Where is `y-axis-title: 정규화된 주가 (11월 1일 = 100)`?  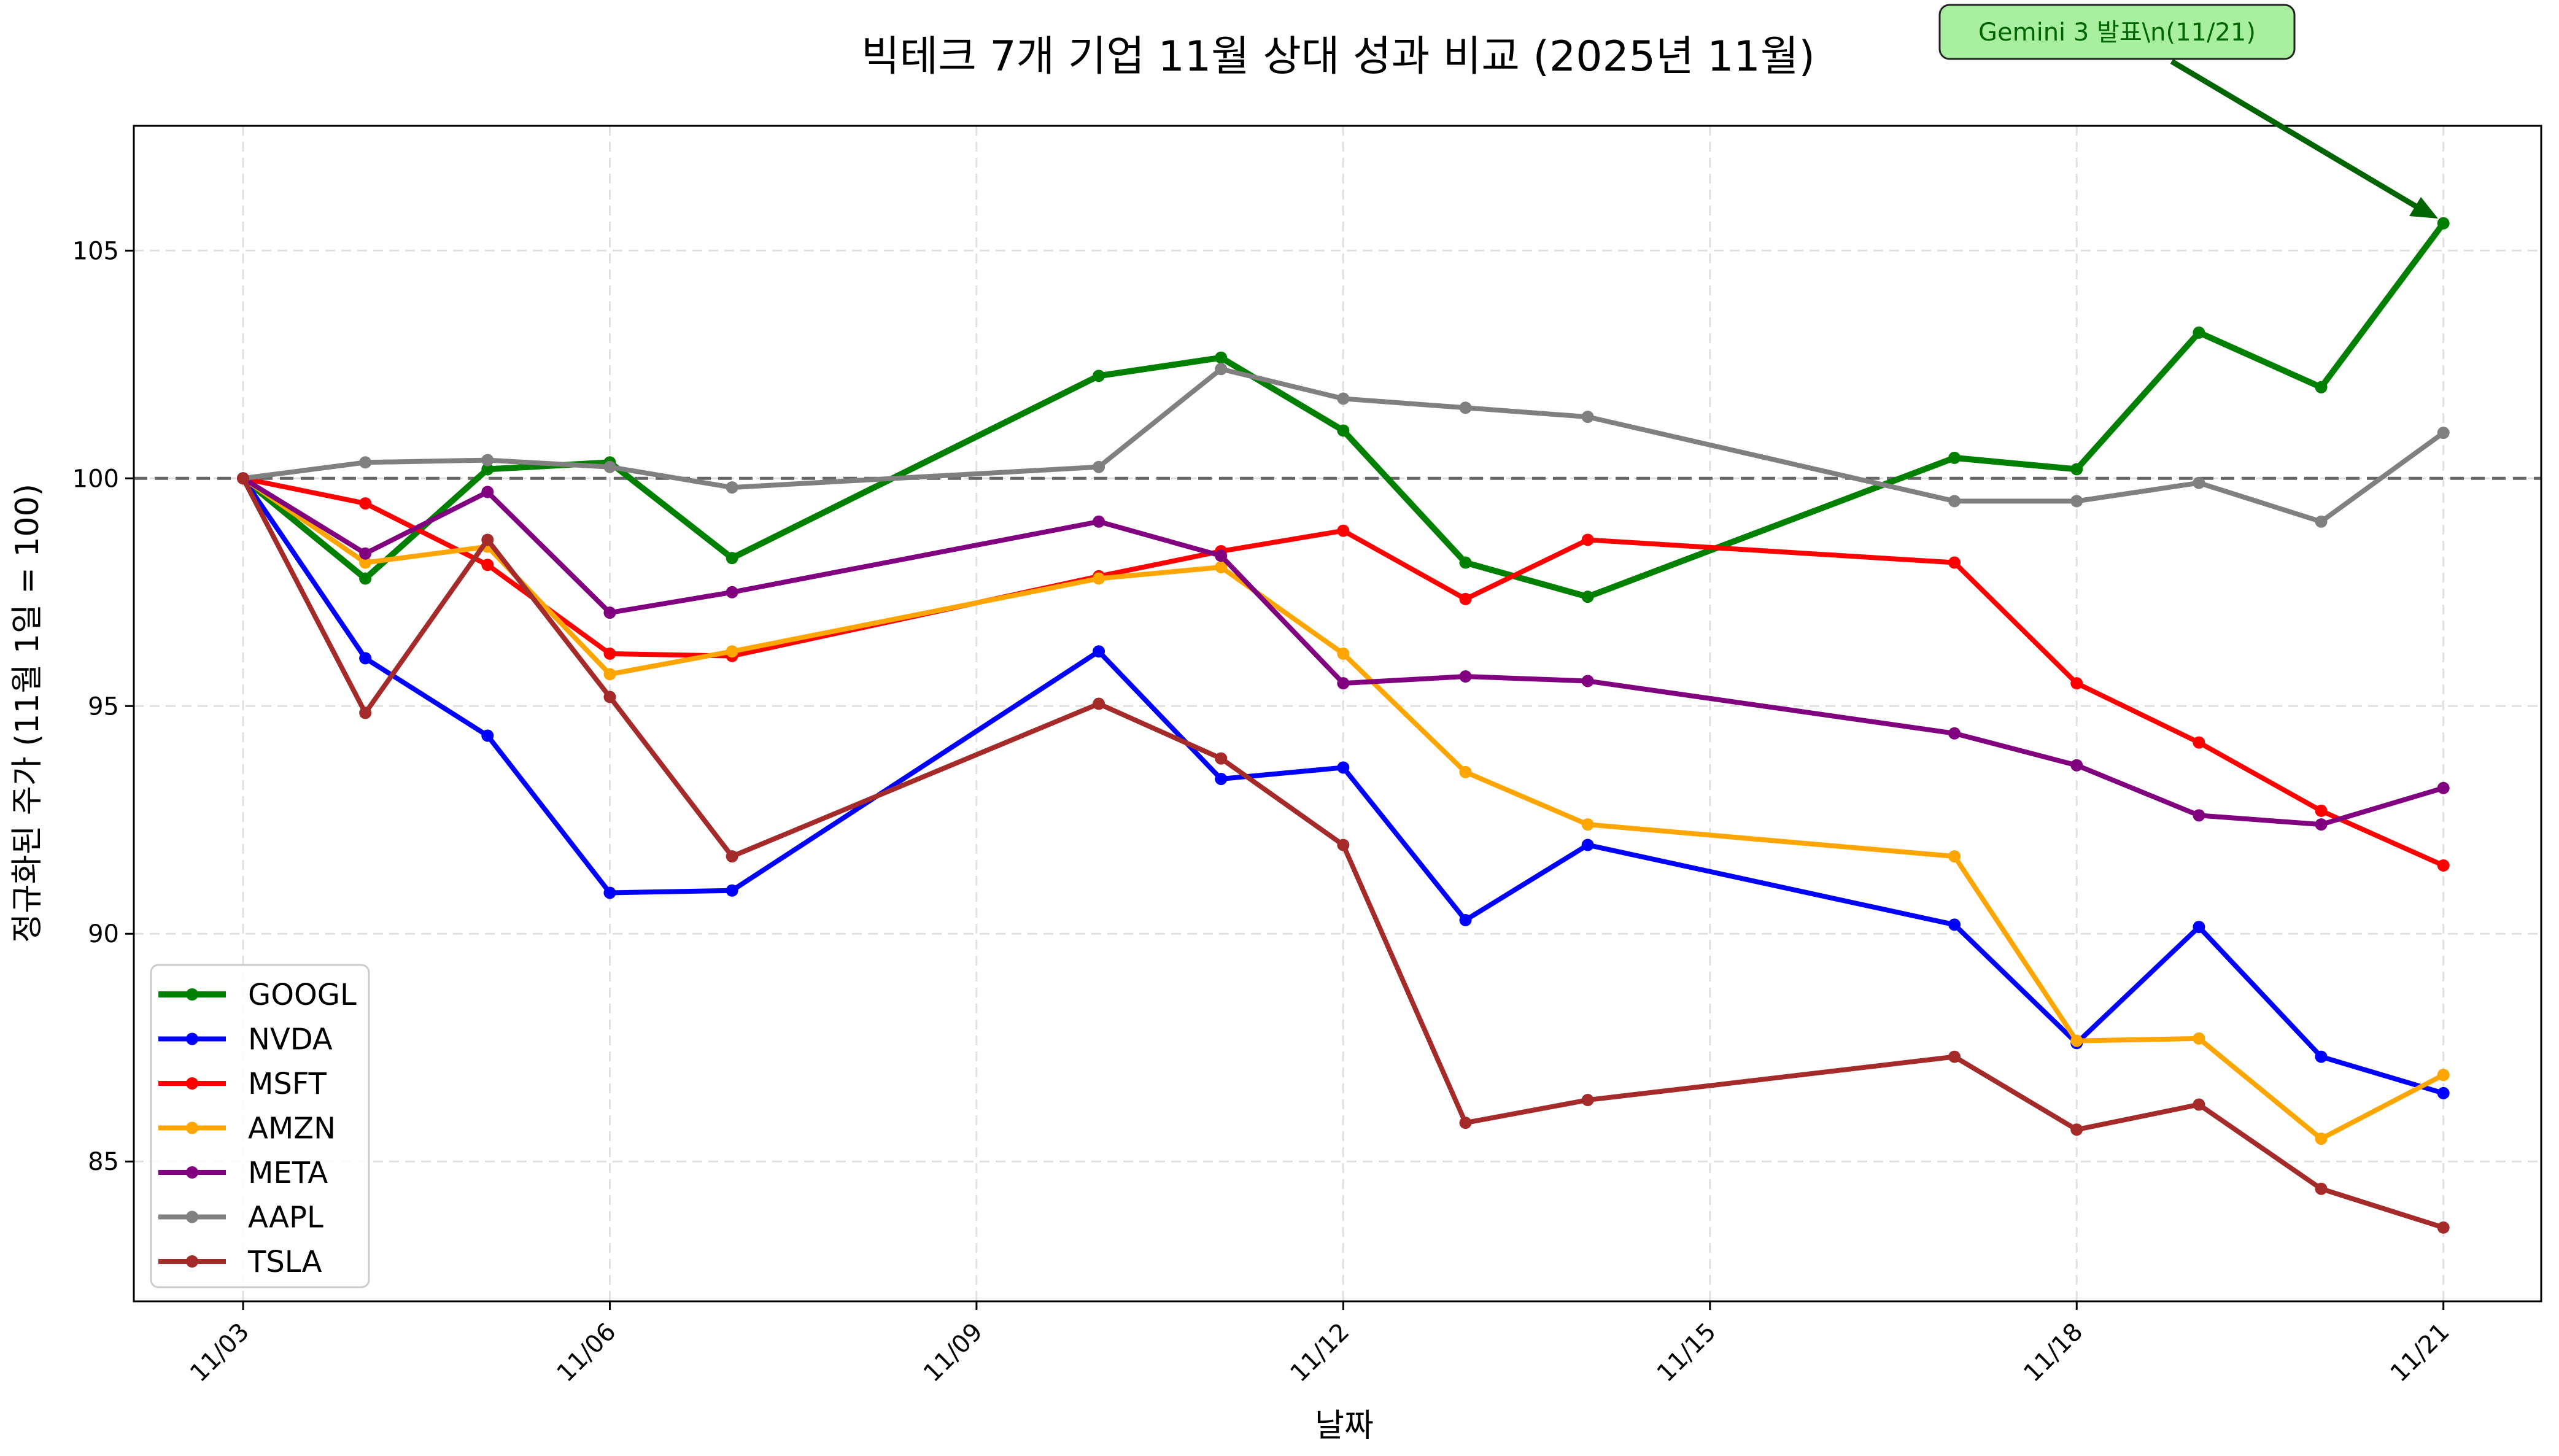
y-axis-title: 정규화된 주가 (11월 1일 = 100) is located at coordinates (27, 713).